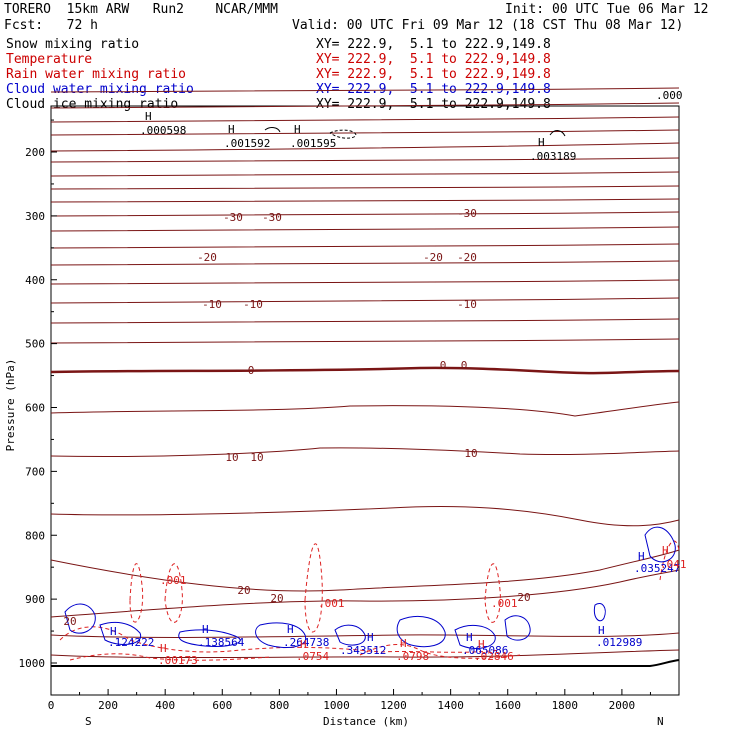 The image size is (740, 740). Describe the element at coordinates (35, 535) in the screenshot. I see `y-tick-label: 800` at that location.